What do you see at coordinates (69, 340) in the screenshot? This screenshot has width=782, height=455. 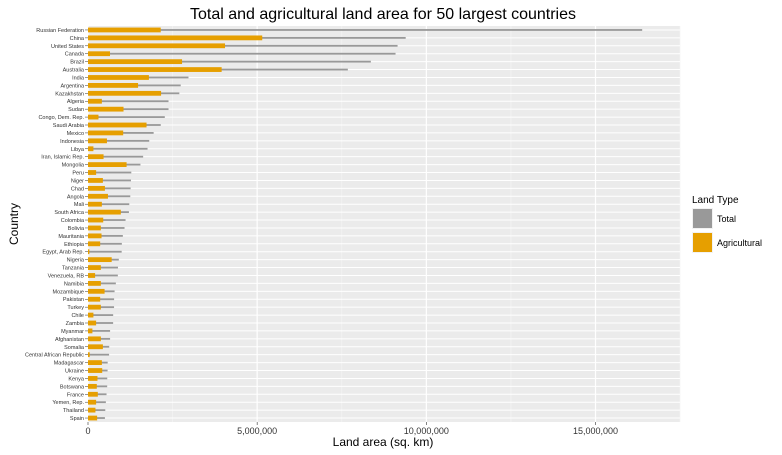 I see `category-label: Afghanistan` at bounding box center [69, 340].